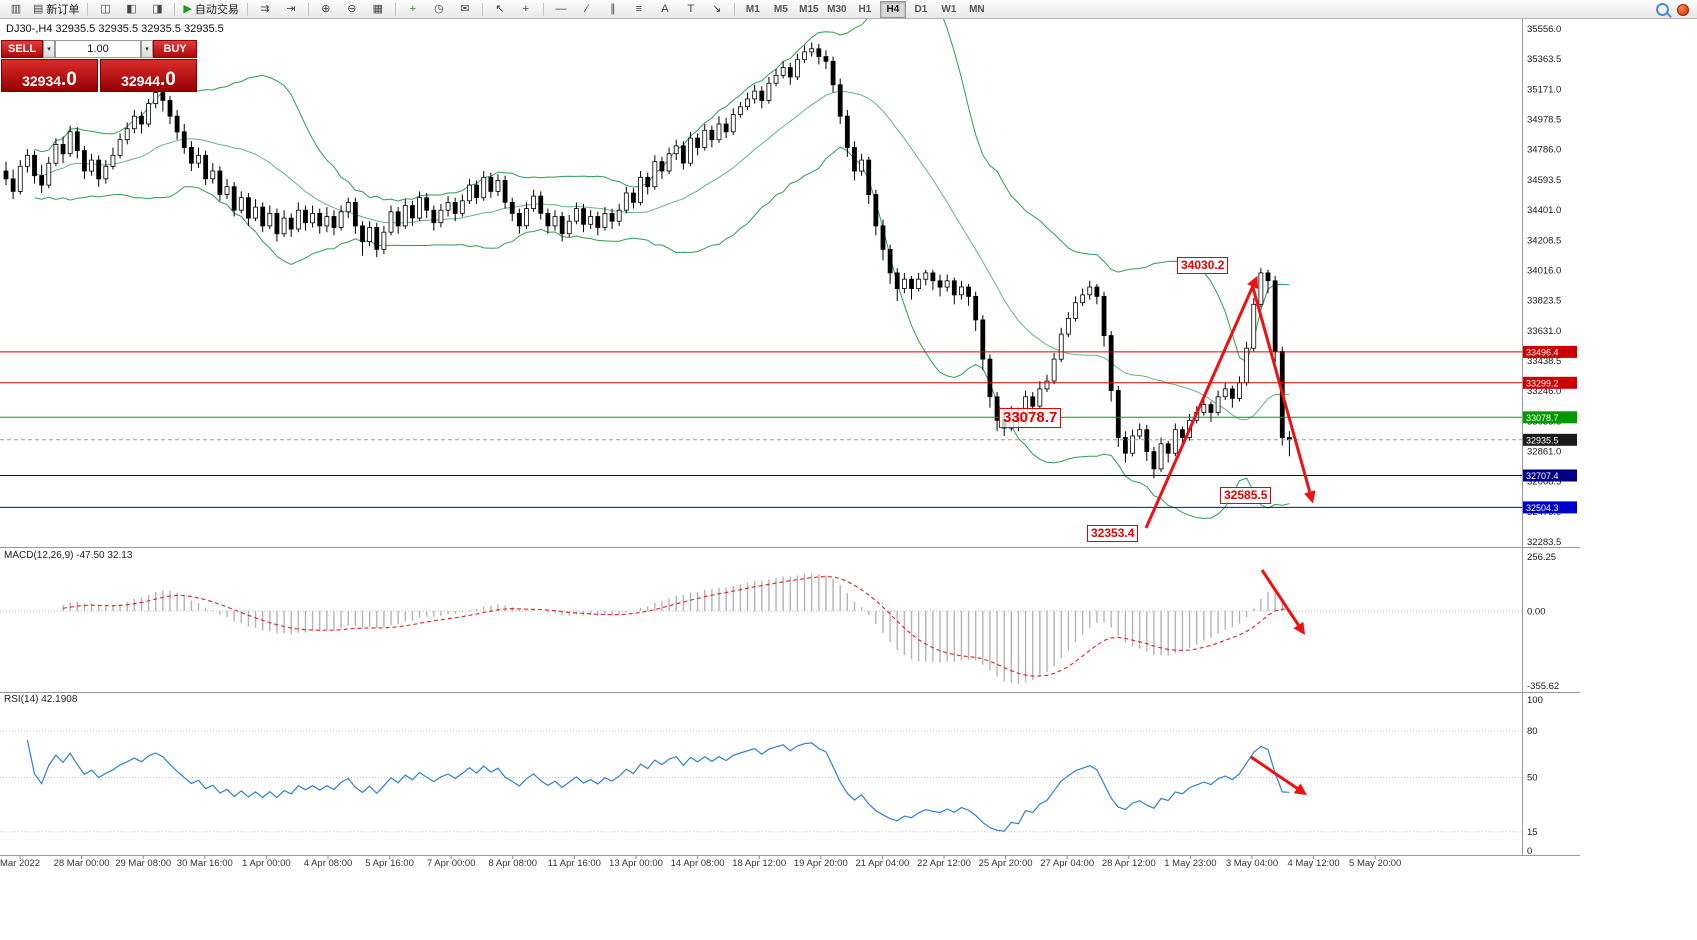 The image size is (1697, 940). I want to click on macd-down-arrow, so click(1282, 602).